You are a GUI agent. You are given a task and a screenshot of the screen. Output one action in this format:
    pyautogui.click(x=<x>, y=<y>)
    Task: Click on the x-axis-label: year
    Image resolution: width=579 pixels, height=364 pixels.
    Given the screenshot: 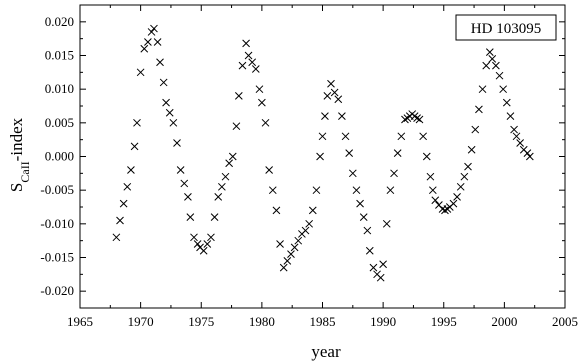 What is the action you would take?
    pyautogui.click(x=326, y=351)
    